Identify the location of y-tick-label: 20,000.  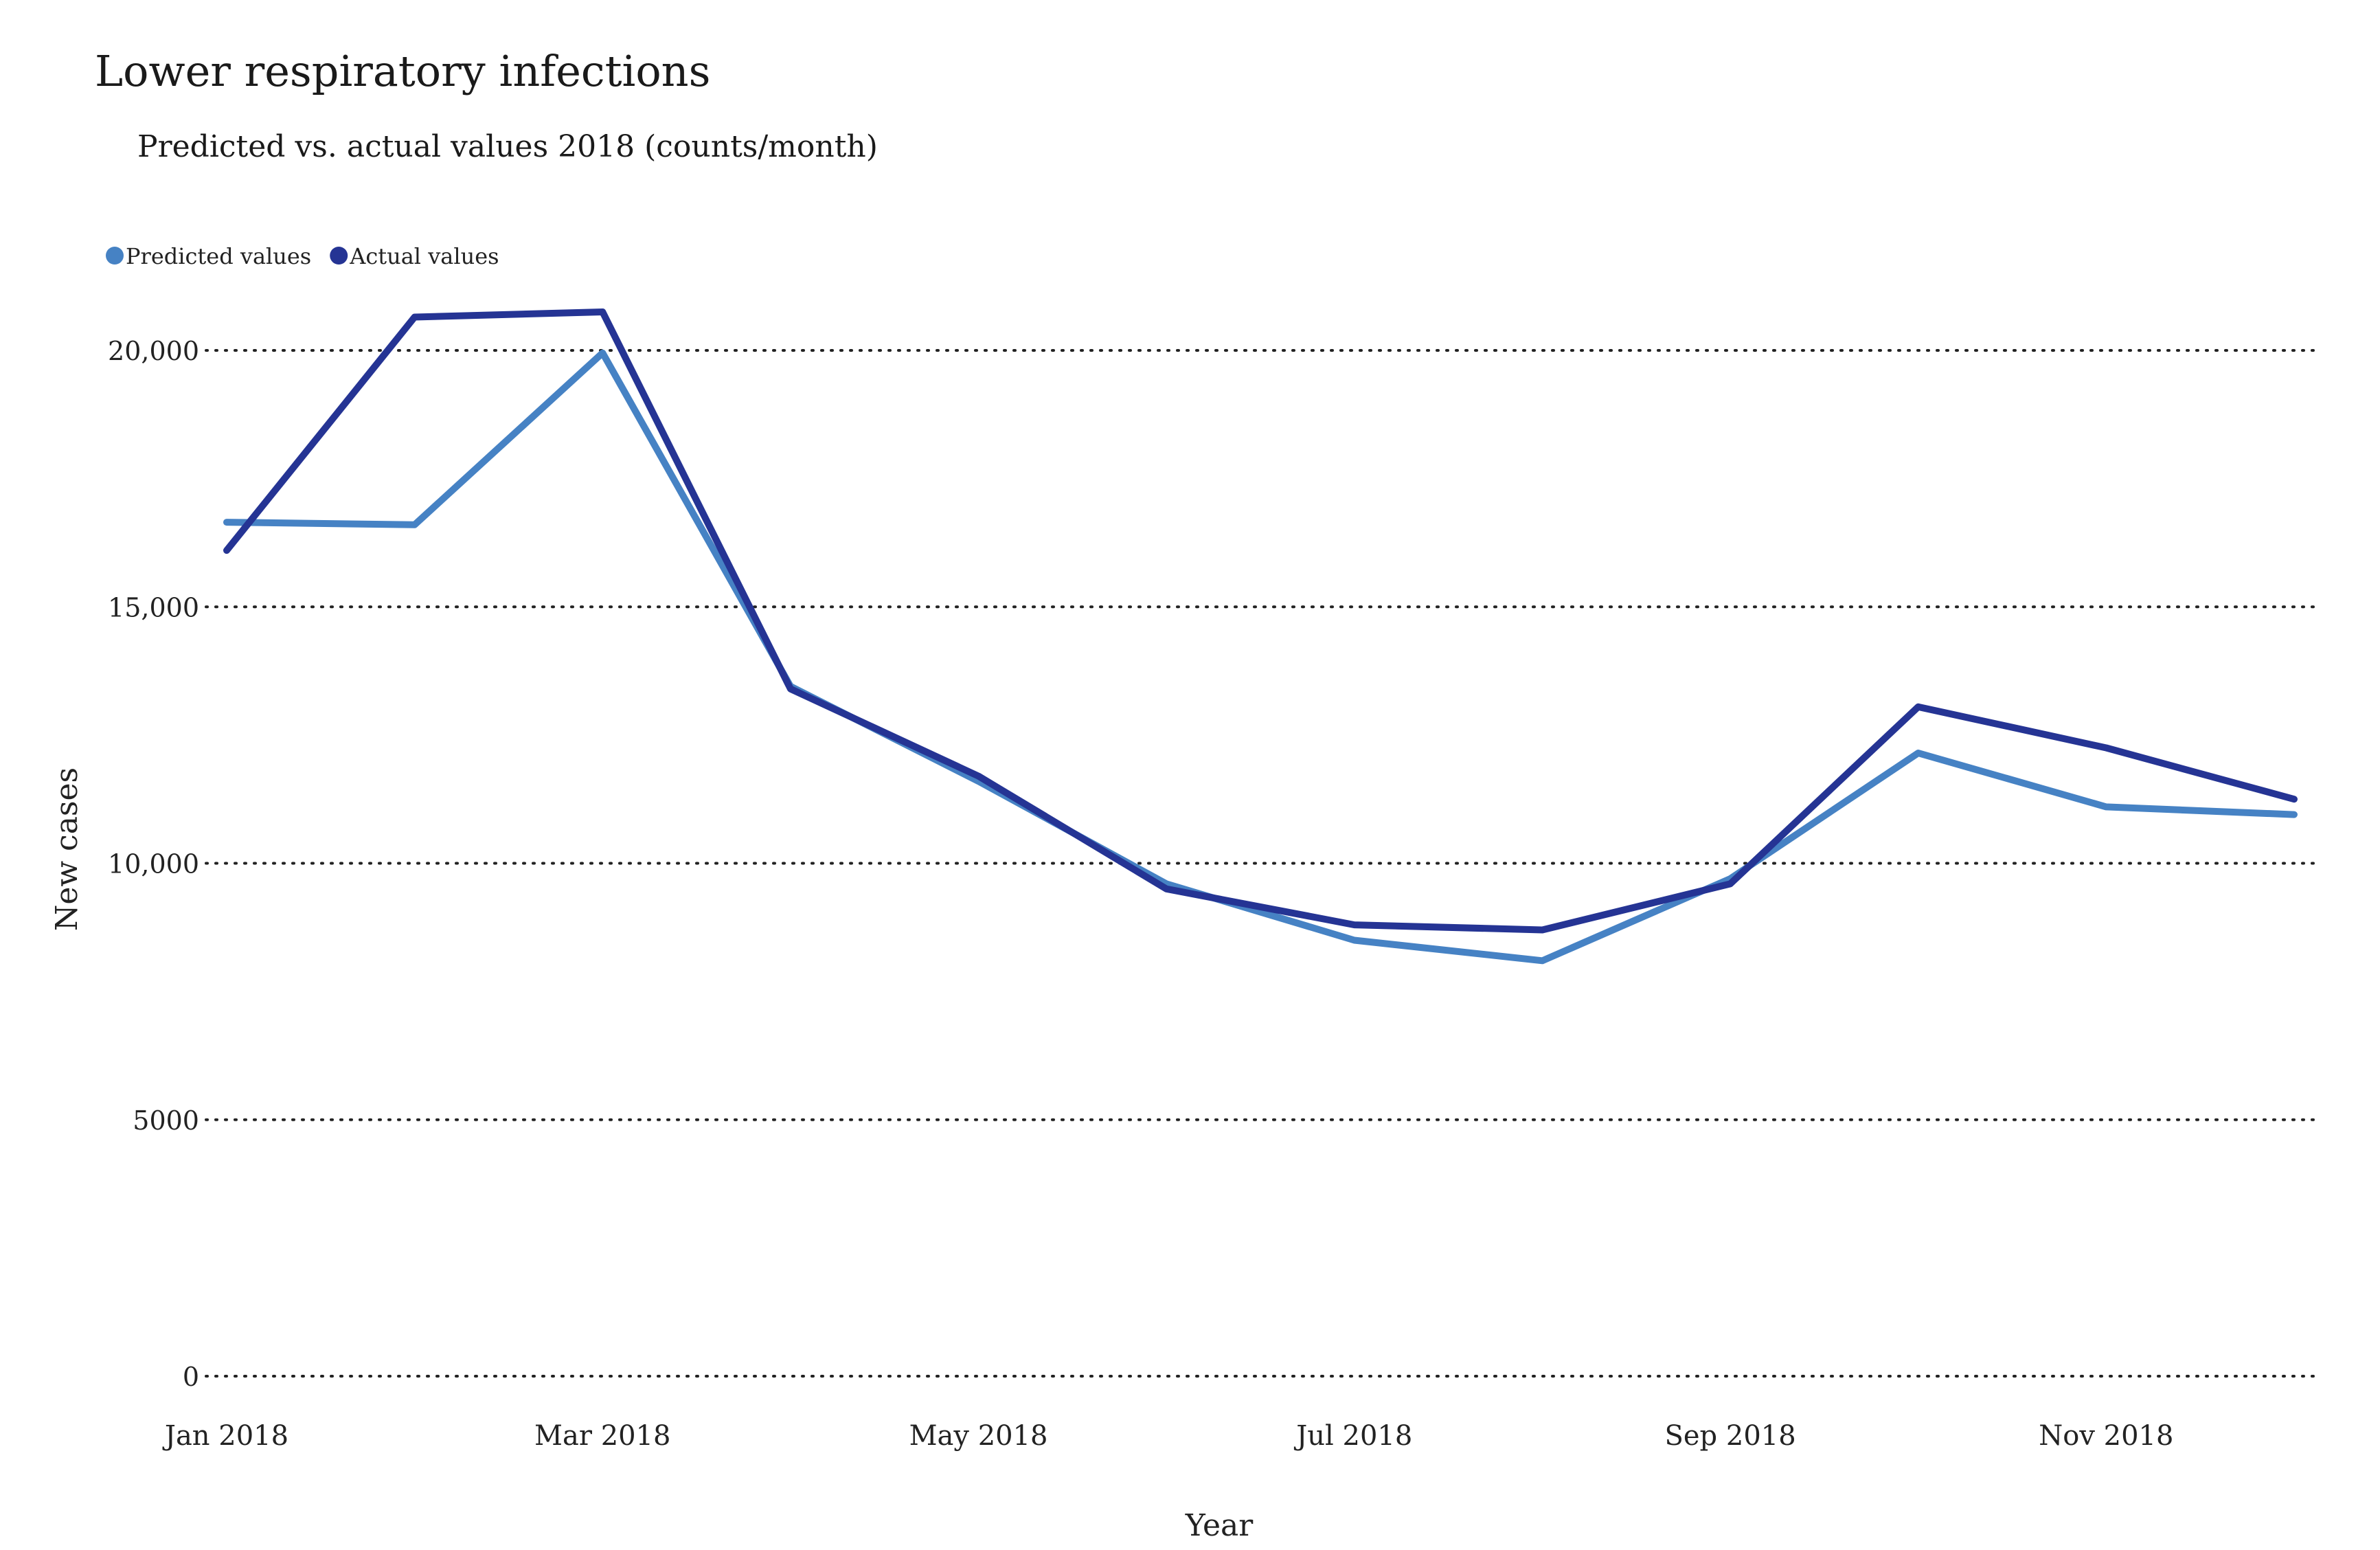
(153, 351).